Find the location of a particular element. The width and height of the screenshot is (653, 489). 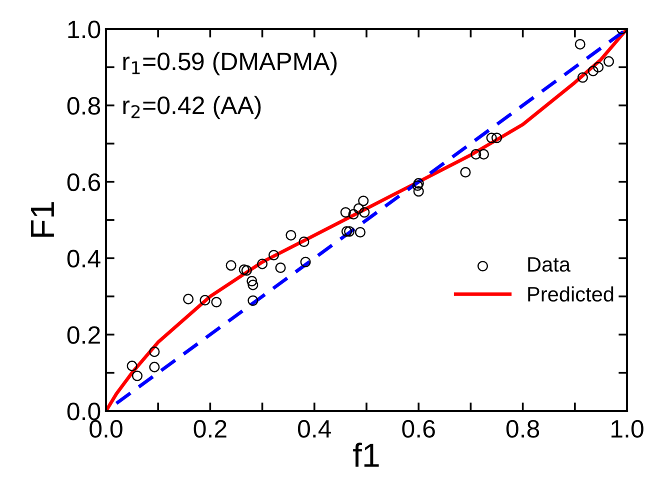

x-tick-label: 0.4 is located at coordinates (315, 429).